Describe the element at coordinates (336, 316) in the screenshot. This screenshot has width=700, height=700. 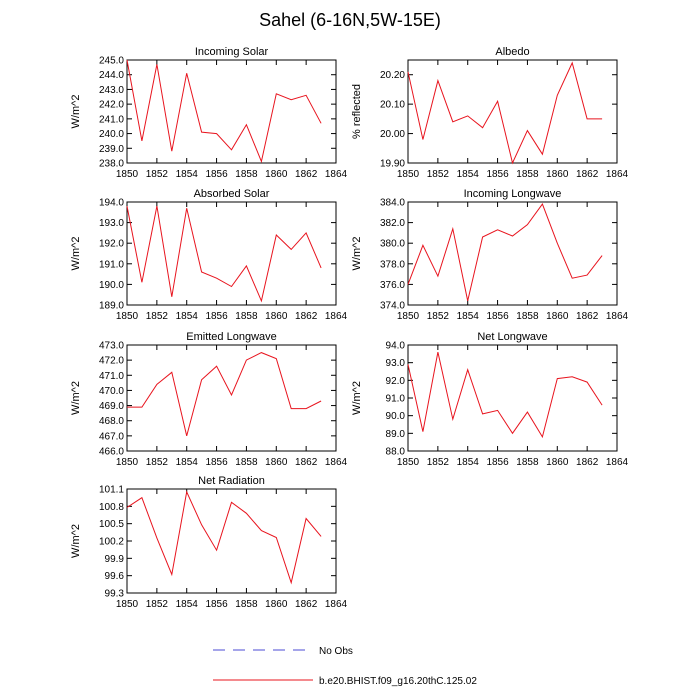
I see `panel-3-xtick-label: 1864` at that location.